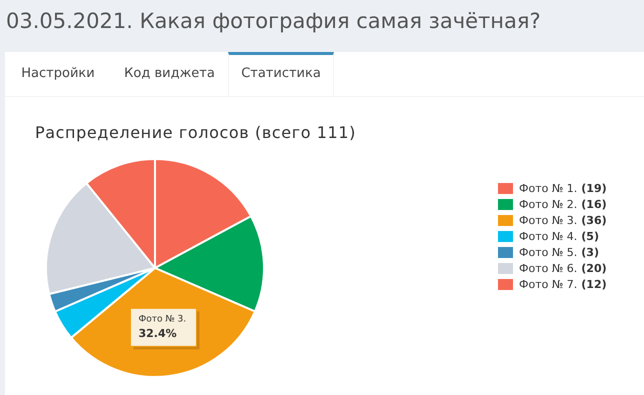 The image size is (644, 395). What do you see at coordinates (594, 220) in the screenshot?
I see `data-label: (36)` at bounding box center [594, 220].